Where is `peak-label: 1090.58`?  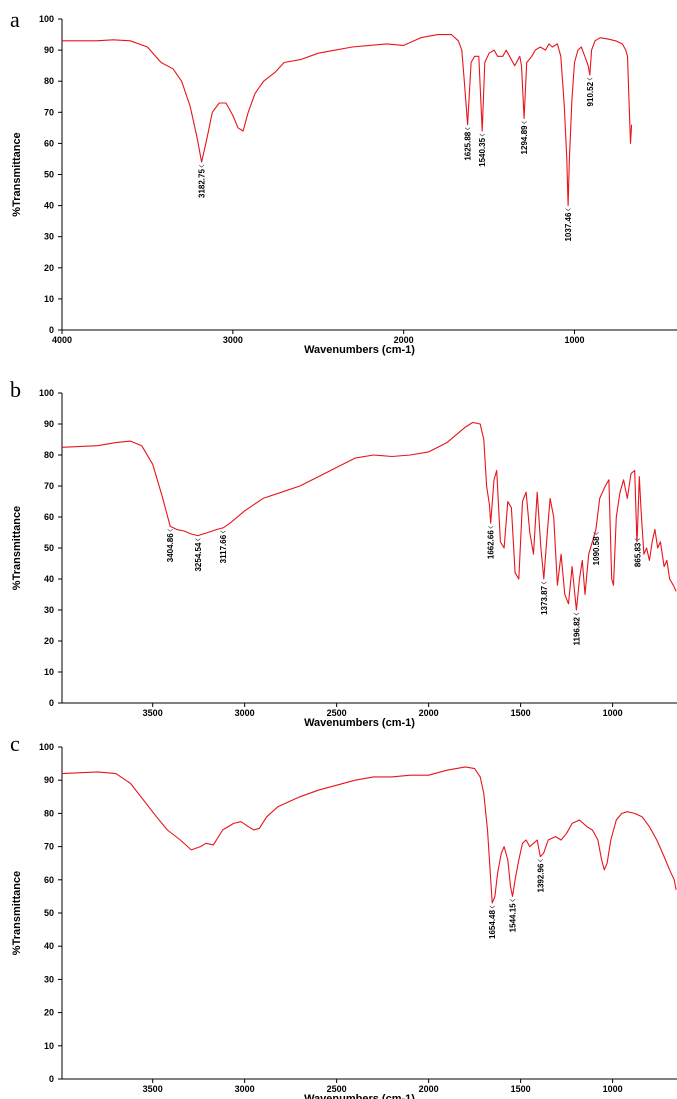 peak-label: 1090.58 is located at coordinates (596, 550).